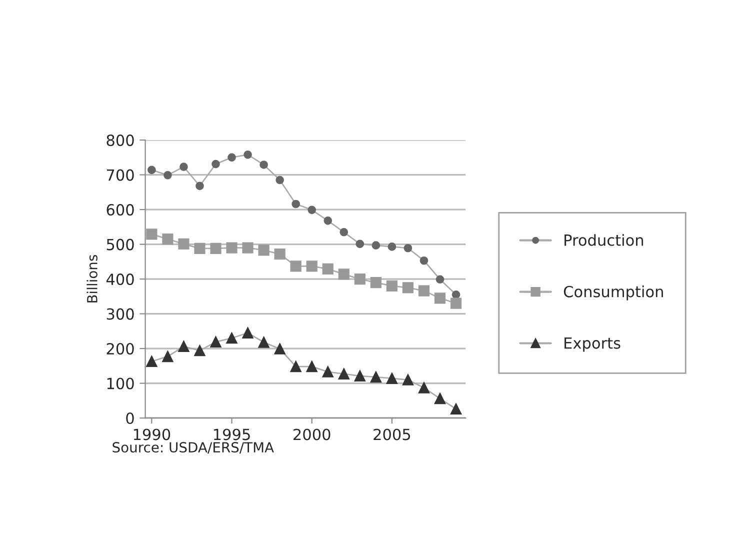 The image size is (745, 545). Describe the element at coordinates (120, 314) in the screenshot. I see `y-tick-label: 300` at that location.